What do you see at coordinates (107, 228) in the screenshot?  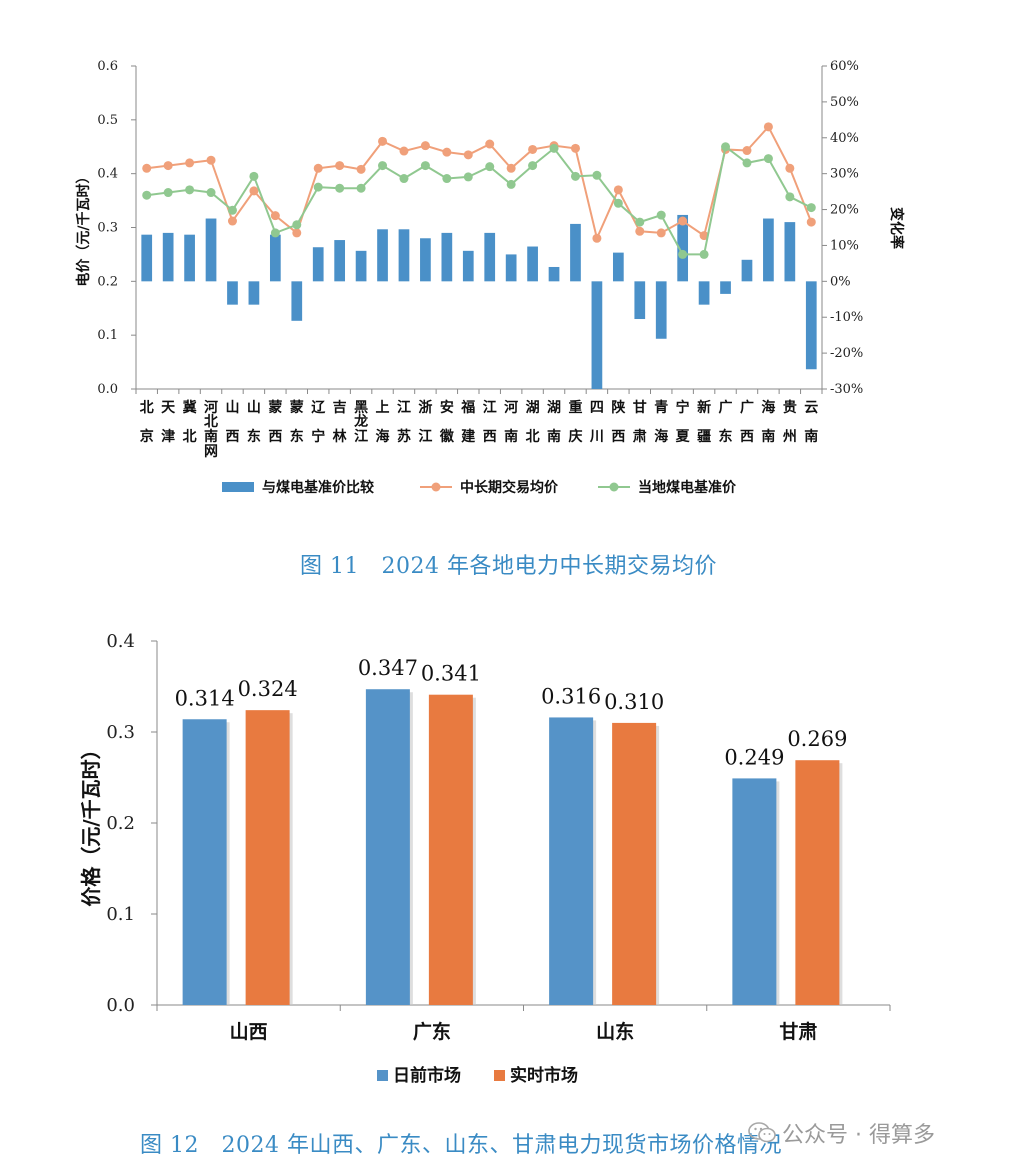 I see `y-tick-label: 0.3` at bounding box center [107, 228].